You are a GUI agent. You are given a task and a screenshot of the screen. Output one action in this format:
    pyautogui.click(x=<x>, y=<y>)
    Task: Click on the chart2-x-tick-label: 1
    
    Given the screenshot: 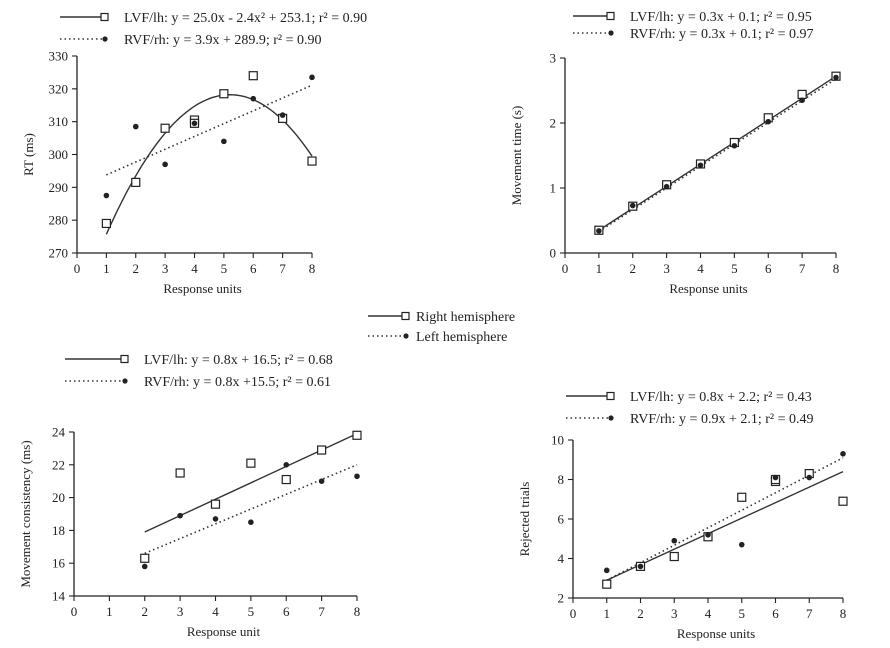 What is the action you would take?
    pyautogui.click(x=599, y=268)
    